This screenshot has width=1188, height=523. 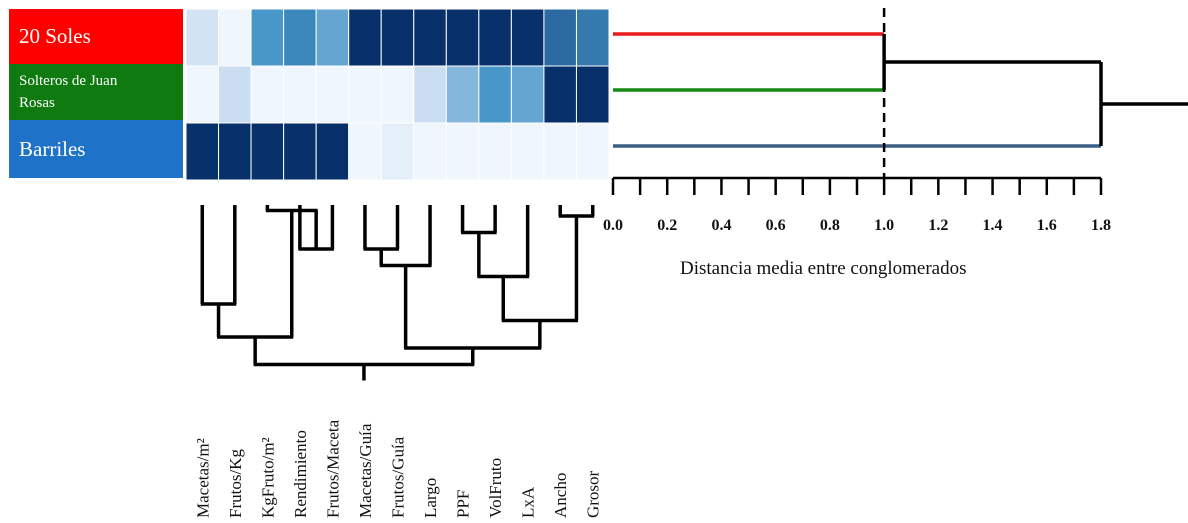 I want to click on column-label: PPF, so click(x=463, y=504).